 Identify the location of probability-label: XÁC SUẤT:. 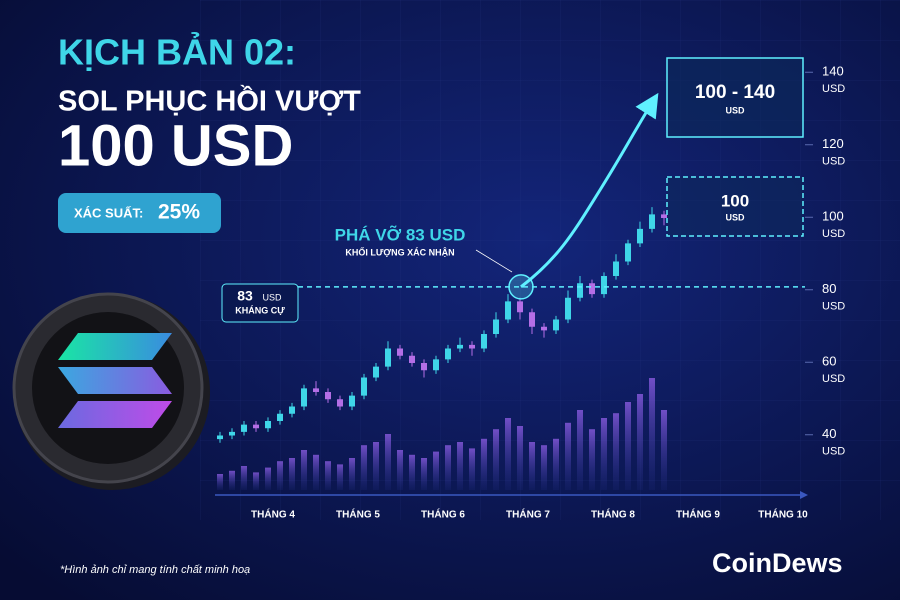
(108, 212).